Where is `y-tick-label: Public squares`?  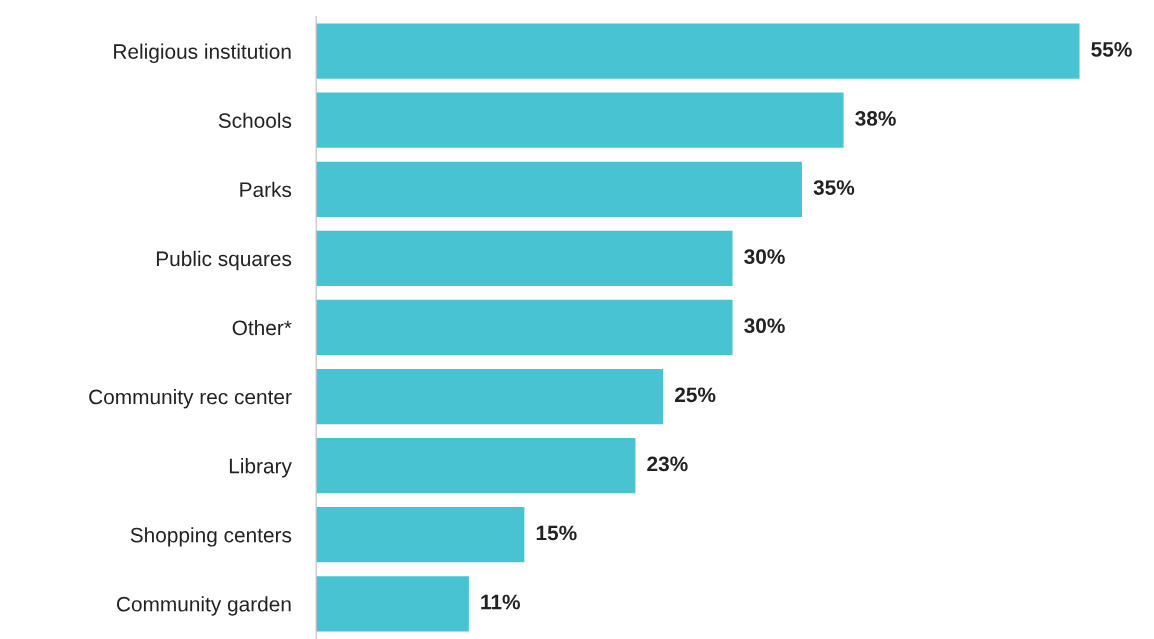
y-tick-label: Public squares is located at coordinates (224, 260).